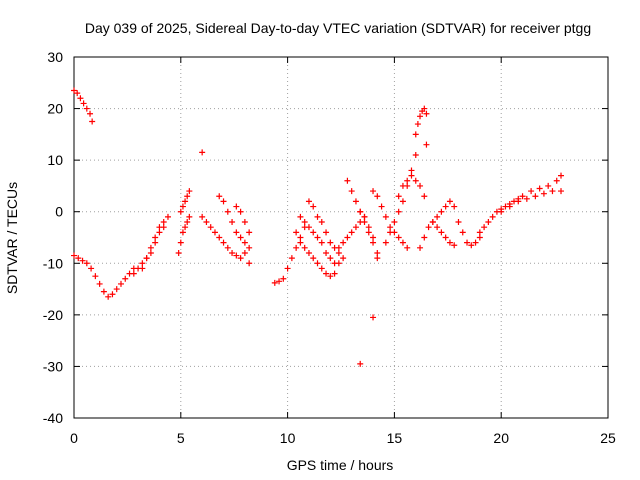  What do you see at coordinates (395, 438) in the screenshot?
I see `x-tick-label: 15` at bounding box center [395, 438].